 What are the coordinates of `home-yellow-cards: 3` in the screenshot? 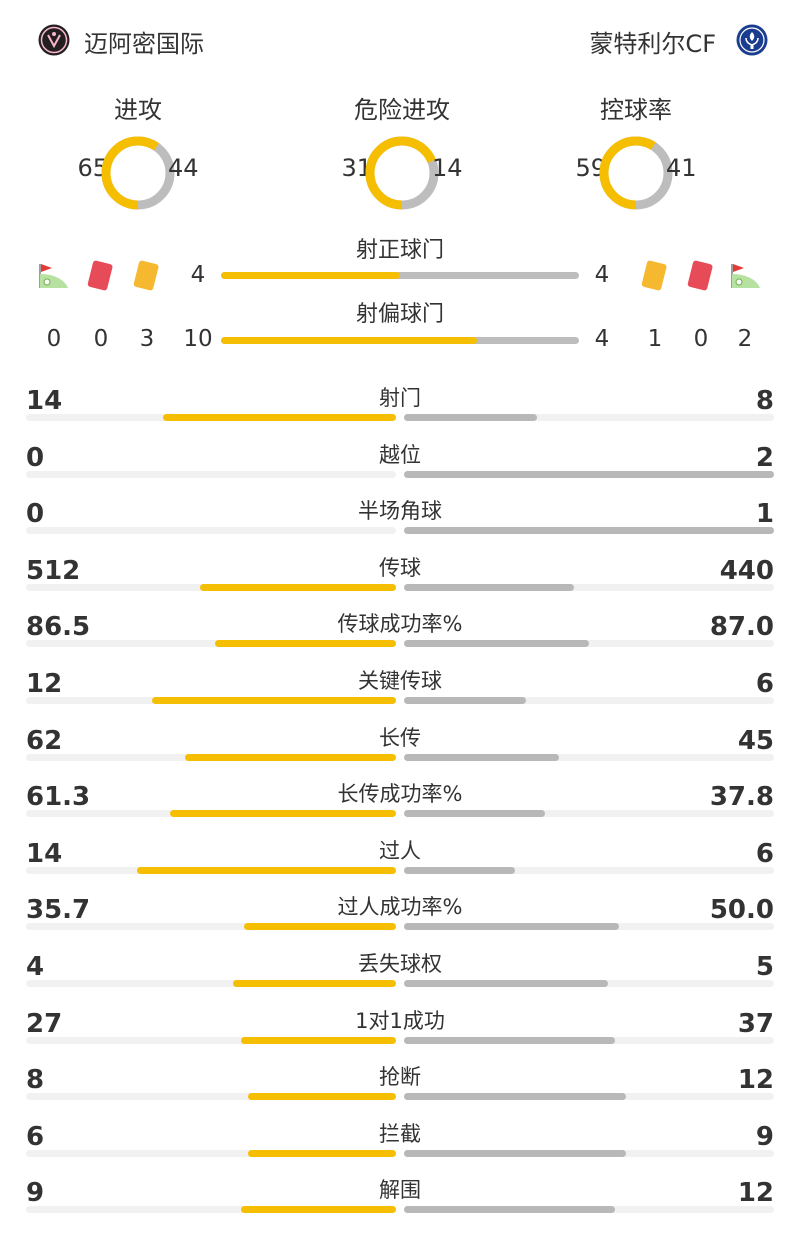 It's located at (147, 339).